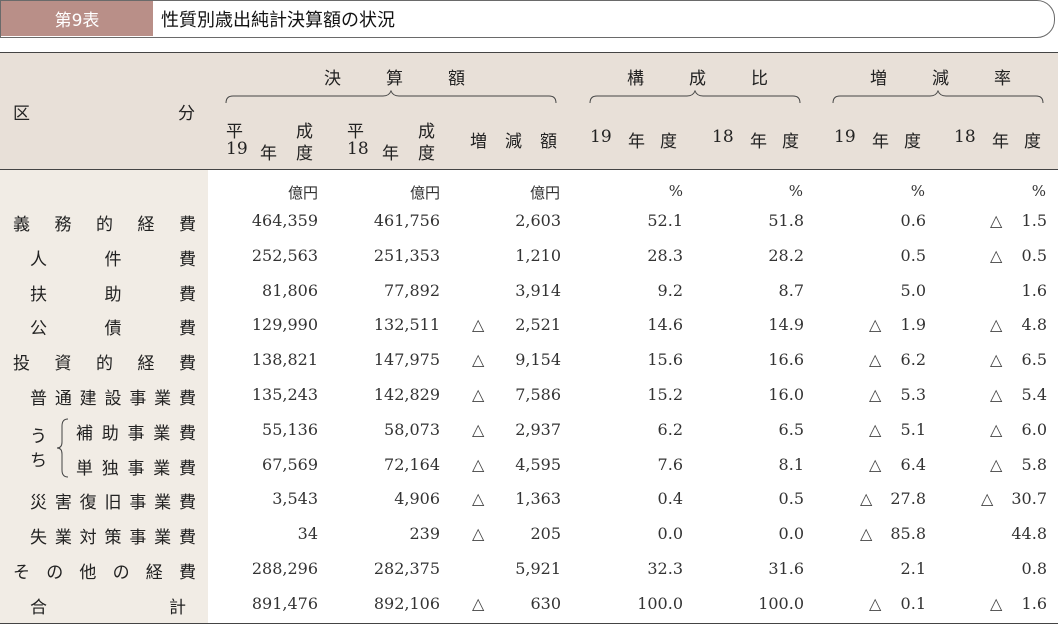  I want to click on col1-header: 平, so click(234, 132).